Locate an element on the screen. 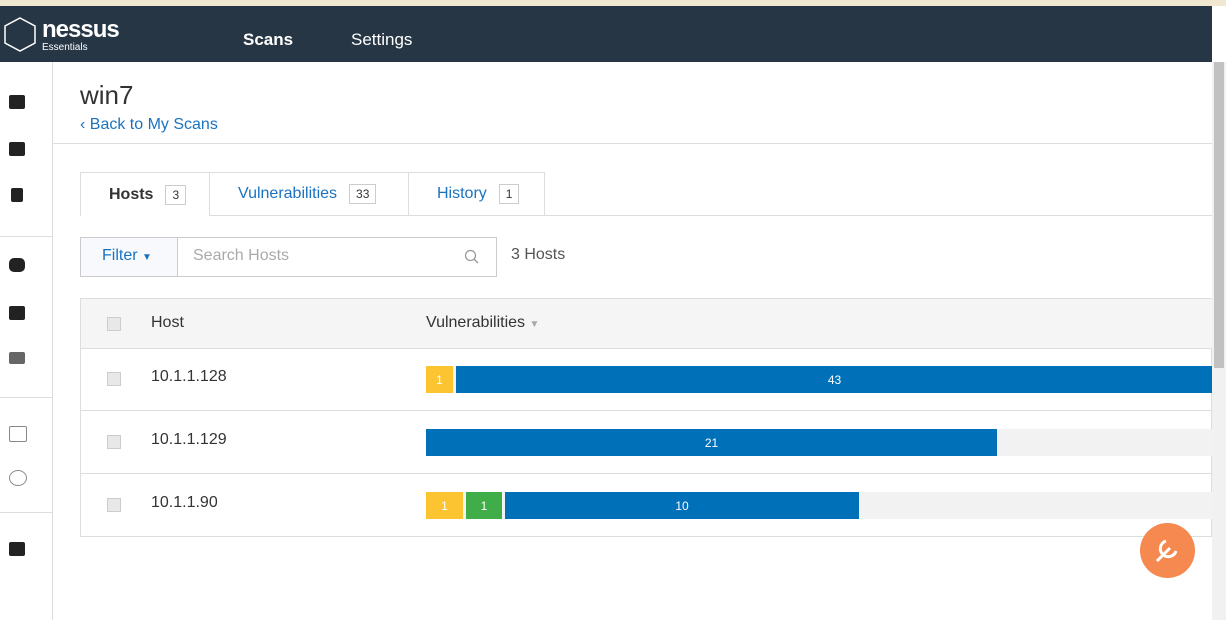  host-cell: 10.1.1.128 is located at coordinates (189, 376).